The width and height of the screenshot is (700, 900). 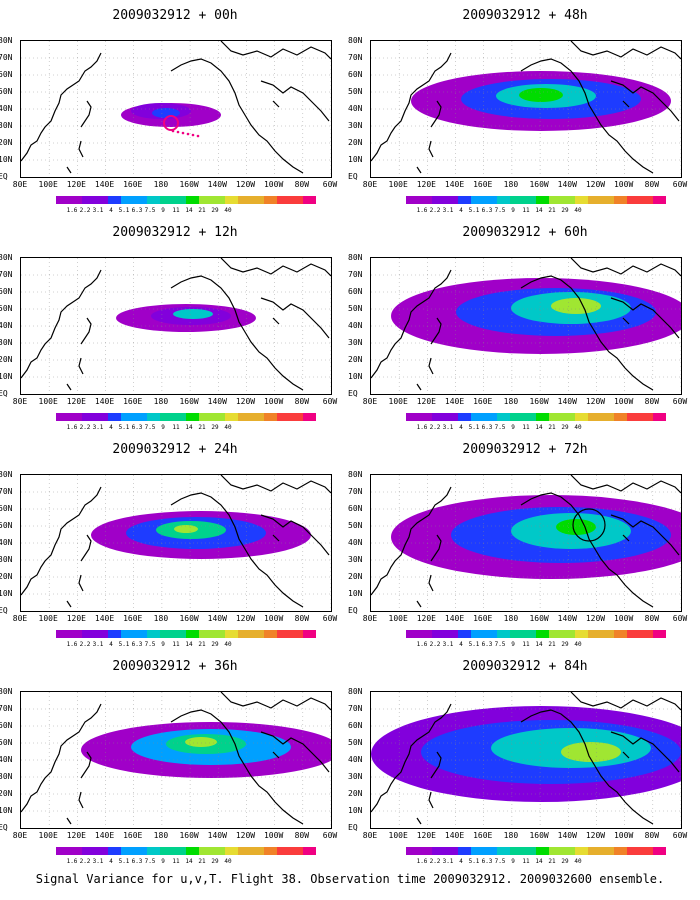 What do you see at coordinates (525, 232) in the screenshot?
I see `panel-title: 2009032912 + 60h` at bounding box center [525, 232].